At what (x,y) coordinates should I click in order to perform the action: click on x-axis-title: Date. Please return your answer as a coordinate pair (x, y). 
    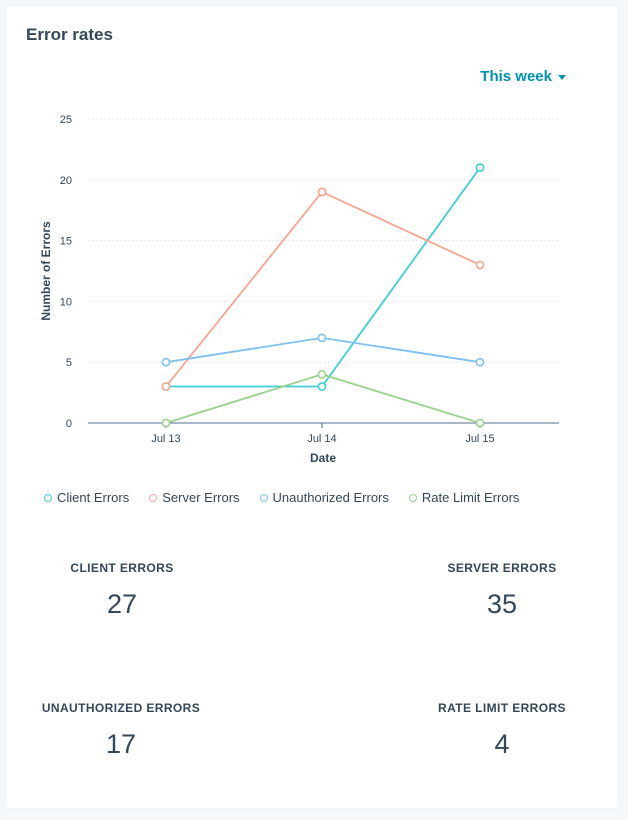
    Looking at the image, I should click on (323, 458).